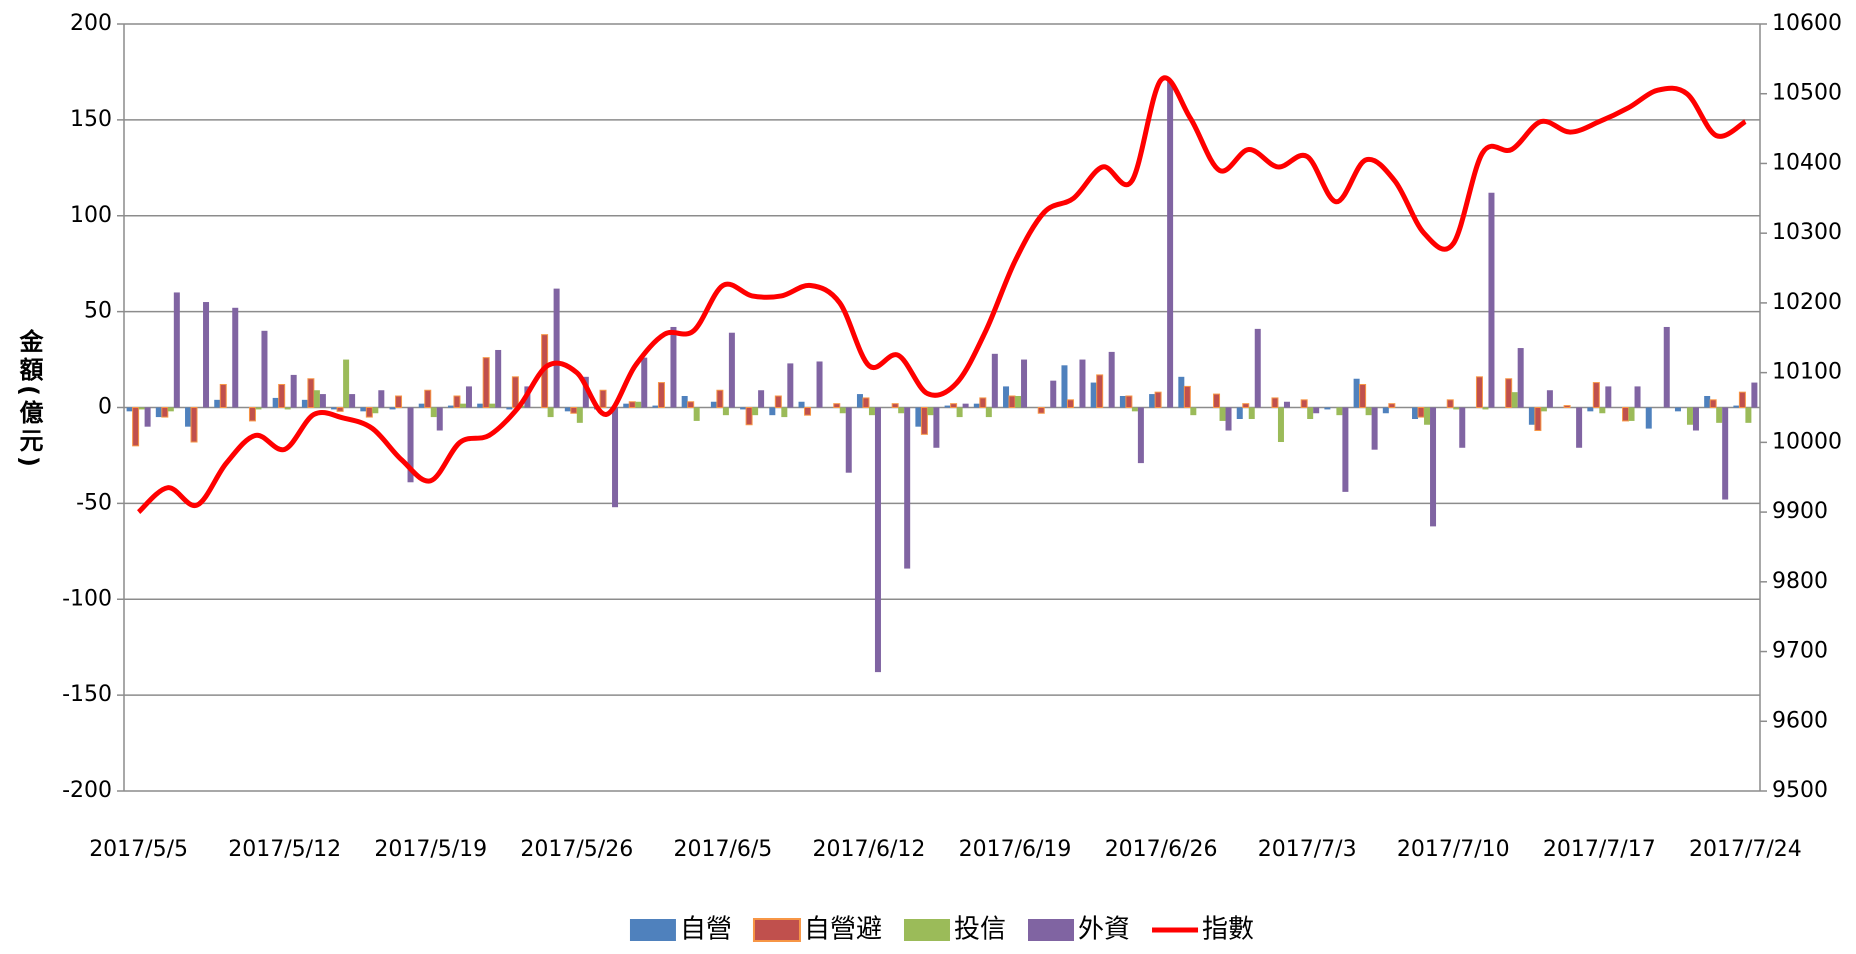 The height and width of the screenshot is (954, 1856). I want to click on x-tick-label: 2017/5/5, so click(138, 849).